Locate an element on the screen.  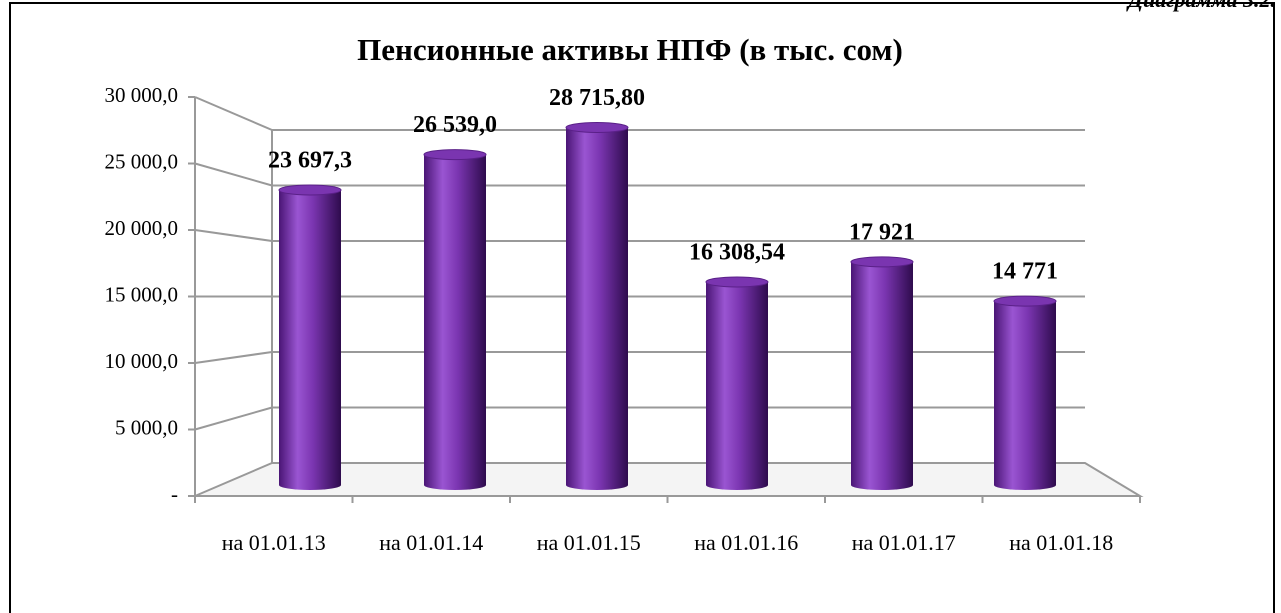
x-tick-label: на 01.01.17 is located at coordinates (904, 542).